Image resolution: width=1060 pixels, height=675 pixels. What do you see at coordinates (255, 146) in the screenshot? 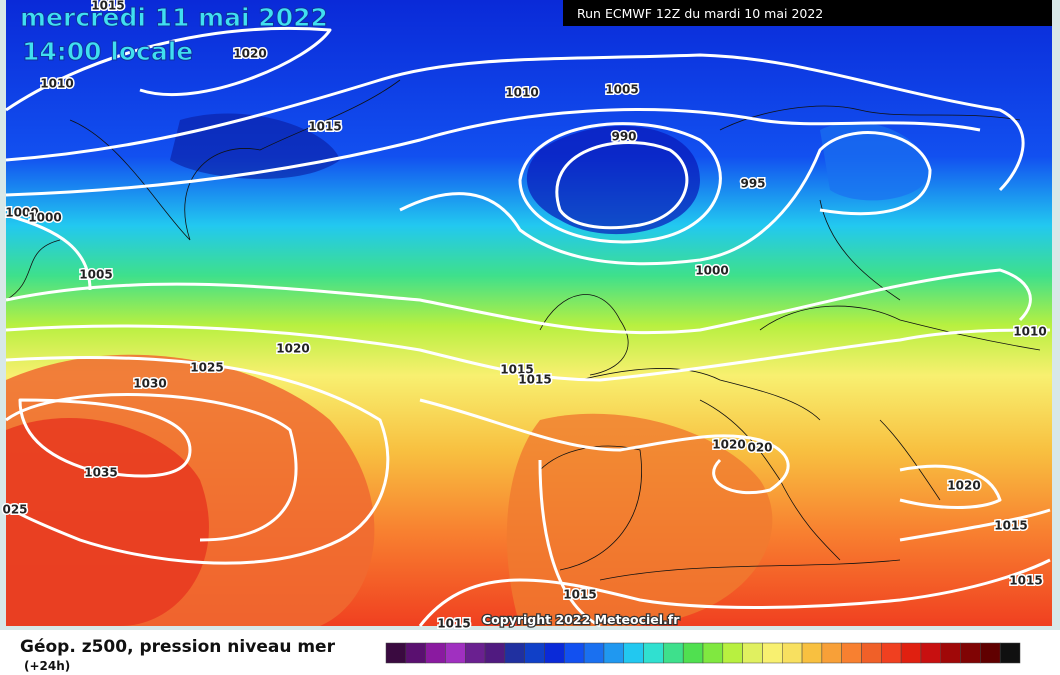
I see `greenland-low` at bounding box center [255, 146].